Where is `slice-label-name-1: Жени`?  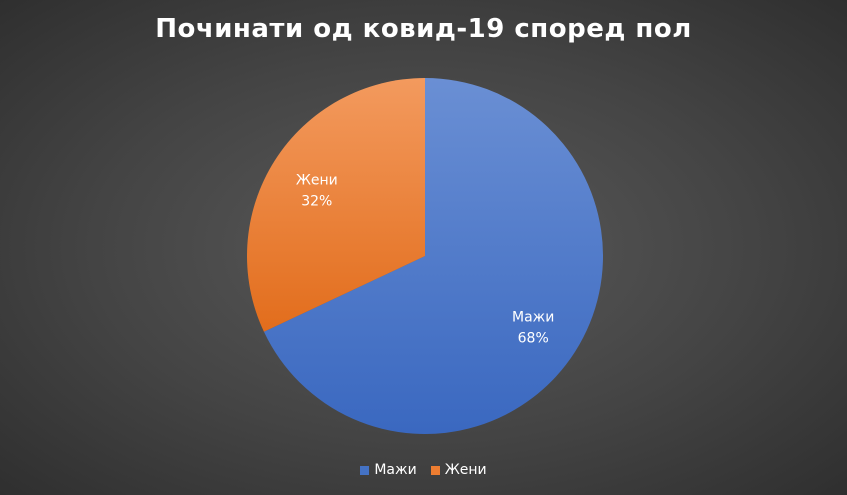
slice-label-name-1: Жени is located at coordinates (317, 180).